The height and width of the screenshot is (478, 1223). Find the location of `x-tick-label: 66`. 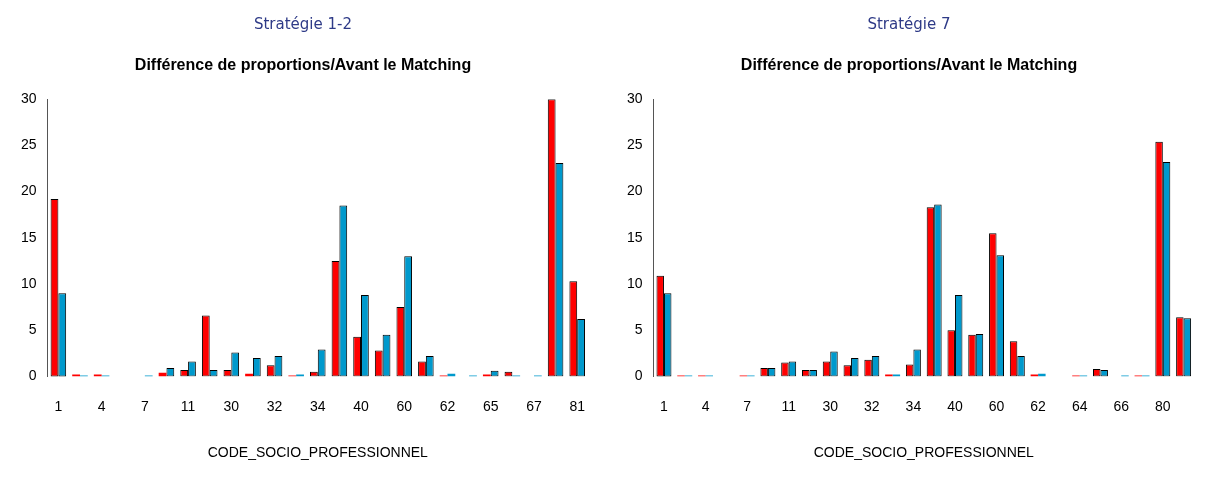

x-tick-label: 66 is located at coordinates (1121, 405).